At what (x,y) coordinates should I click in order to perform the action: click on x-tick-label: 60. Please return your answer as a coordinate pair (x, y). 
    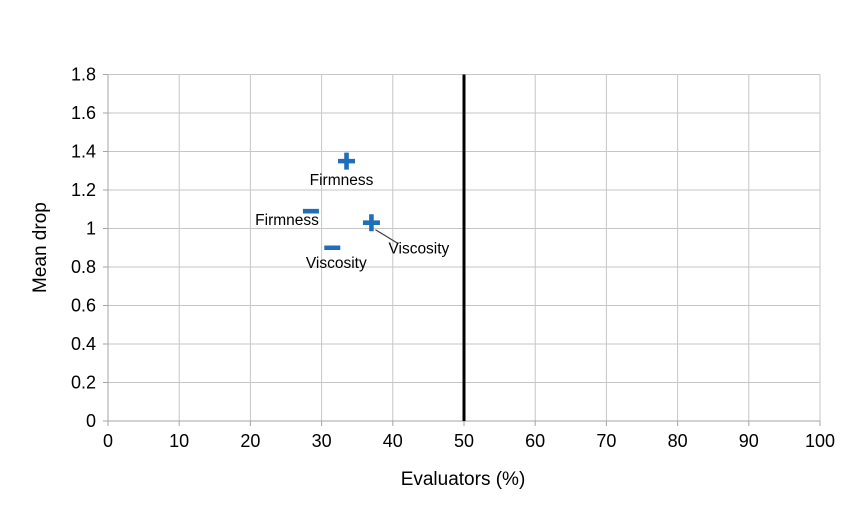
    Looking at the image, I should click on (535, 441).